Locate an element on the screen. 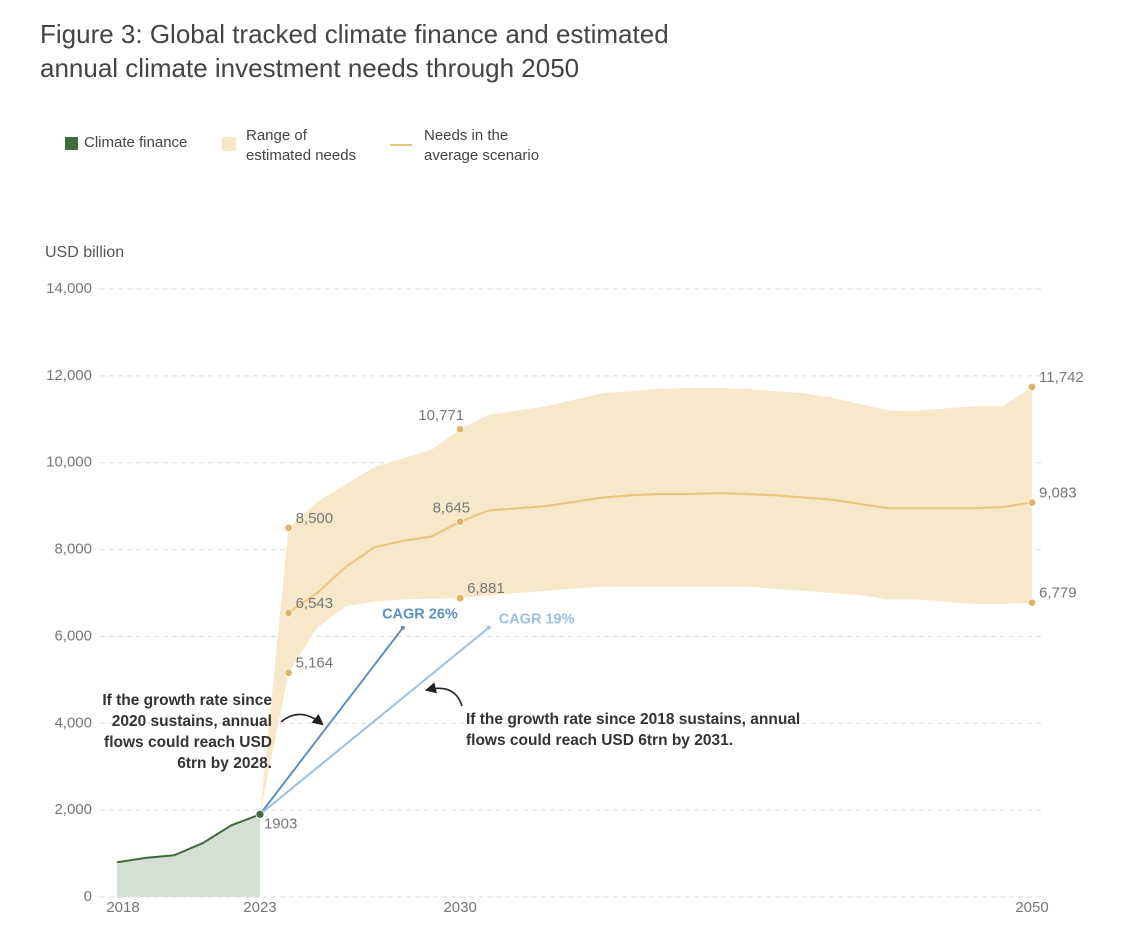  x-tick-label: 2050 is located at coordinates (1031, 907).